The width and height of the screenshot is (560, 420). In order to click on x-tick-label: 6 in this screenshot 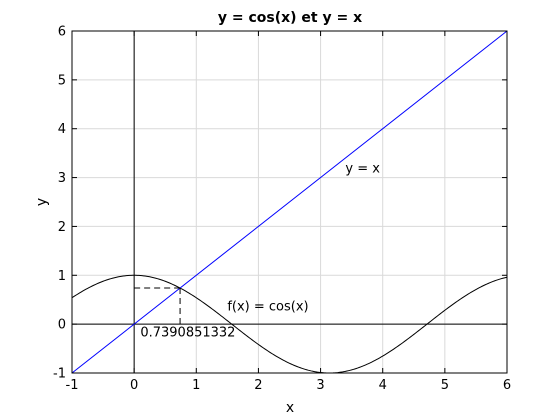, I will do `click(507, 385)`.